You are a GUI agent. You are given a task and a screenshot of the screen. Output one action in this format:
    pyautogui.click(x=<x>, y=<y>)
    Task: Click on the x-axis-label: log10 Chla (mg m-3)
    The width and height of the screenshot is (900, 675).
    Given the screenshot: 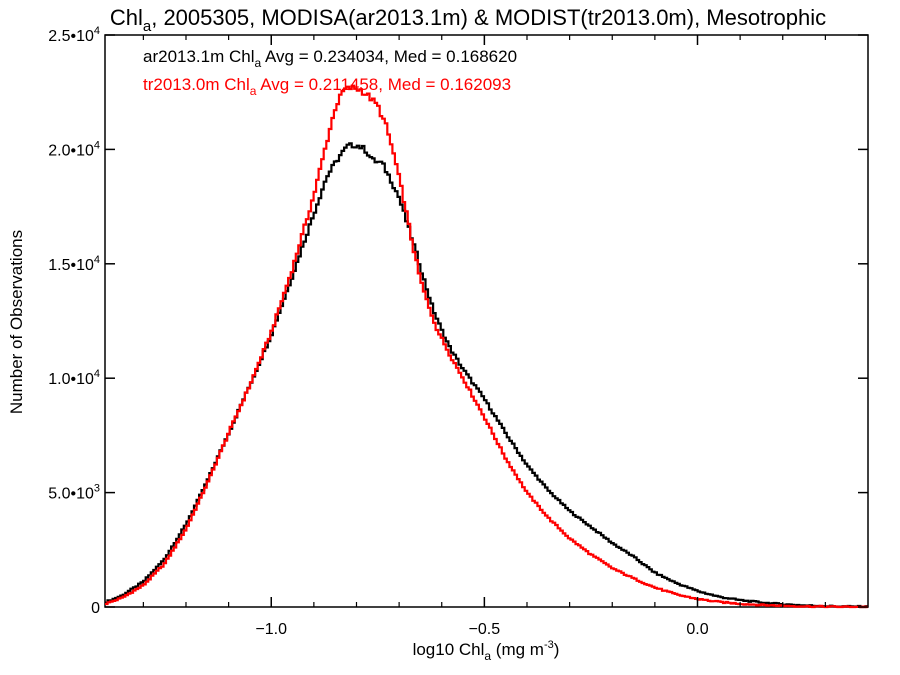 What is the action you would take?
    pyautogui.click(x=486, y=651)
    